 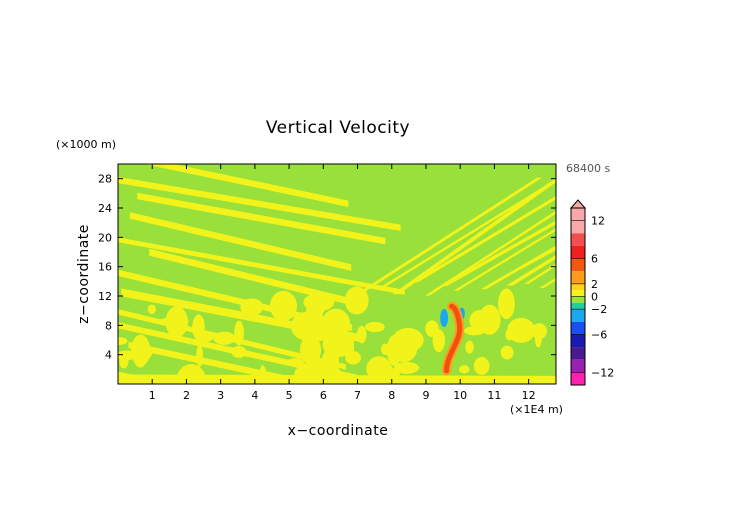 I want to click on x-tick-label: 5, so click(x=289, y=395).